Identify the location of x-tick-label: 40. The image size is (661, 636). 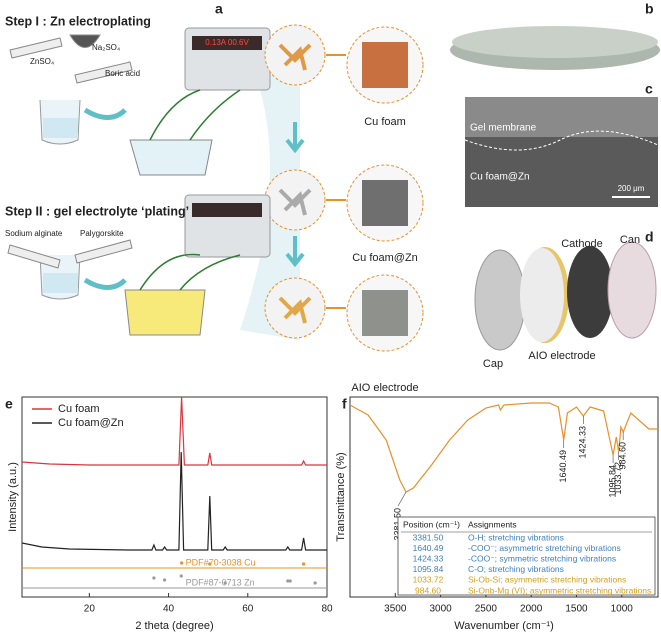
(169, 609).